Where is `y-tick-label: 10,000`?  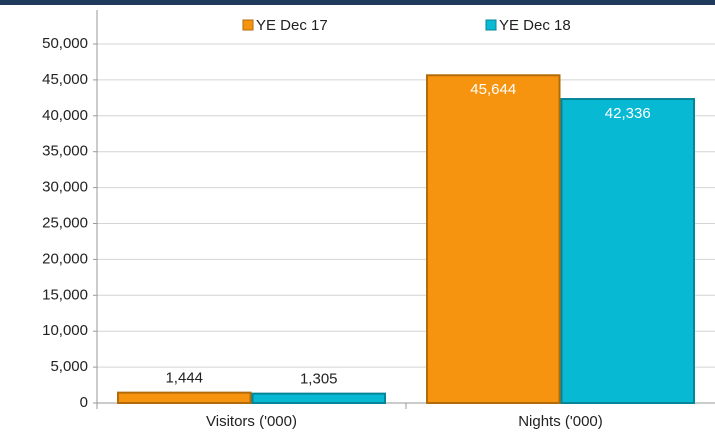
y-tick-label: 10,000 is located at coordinates (65, 330).